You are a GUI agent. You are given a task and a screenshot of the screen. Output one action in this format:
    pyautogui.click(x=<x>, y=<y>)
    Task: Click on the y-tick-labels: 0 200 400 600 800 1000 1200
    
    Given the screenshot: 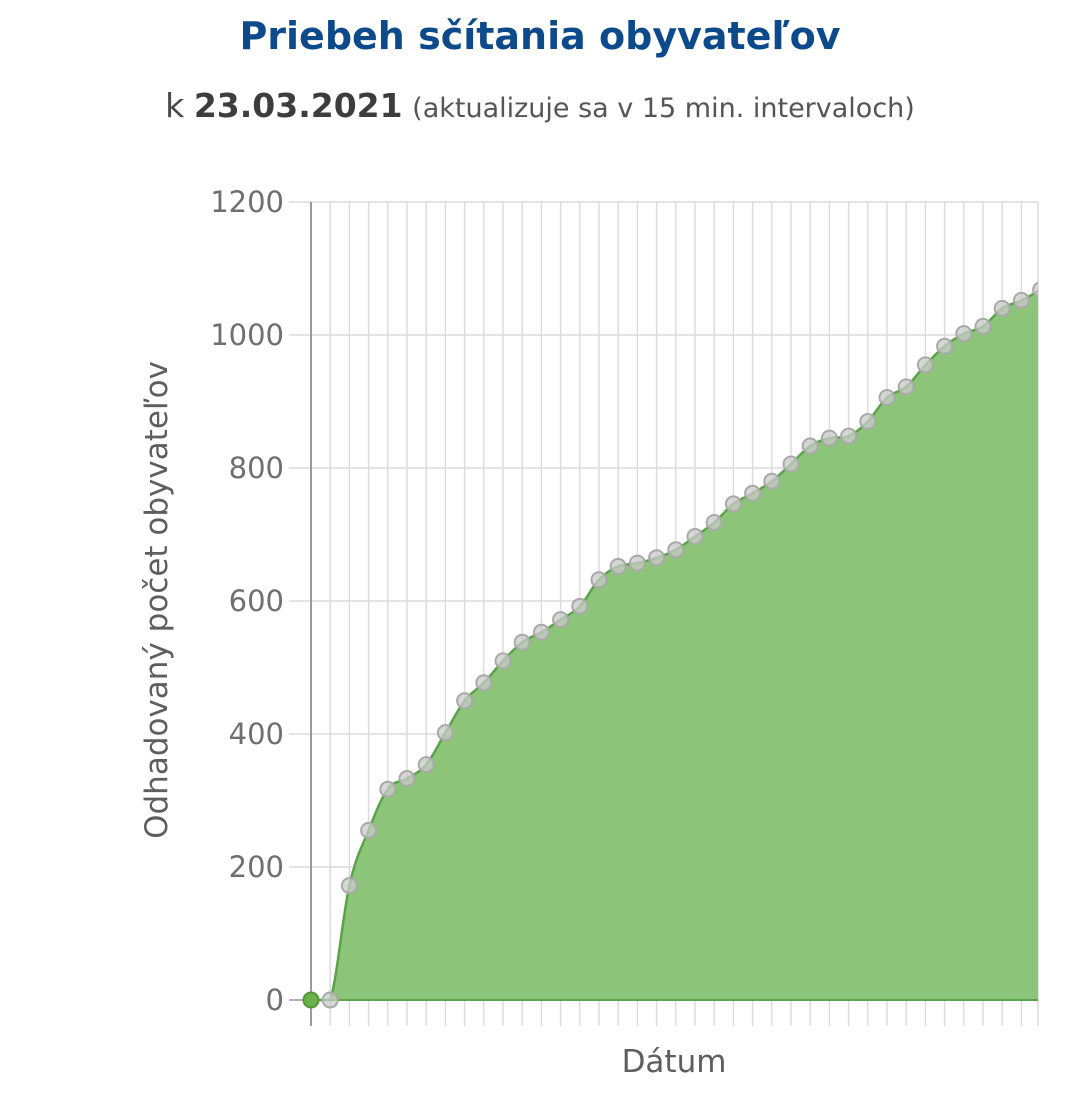 What is the action you would take?
    pyautogui.click(x=247, y=601)
    